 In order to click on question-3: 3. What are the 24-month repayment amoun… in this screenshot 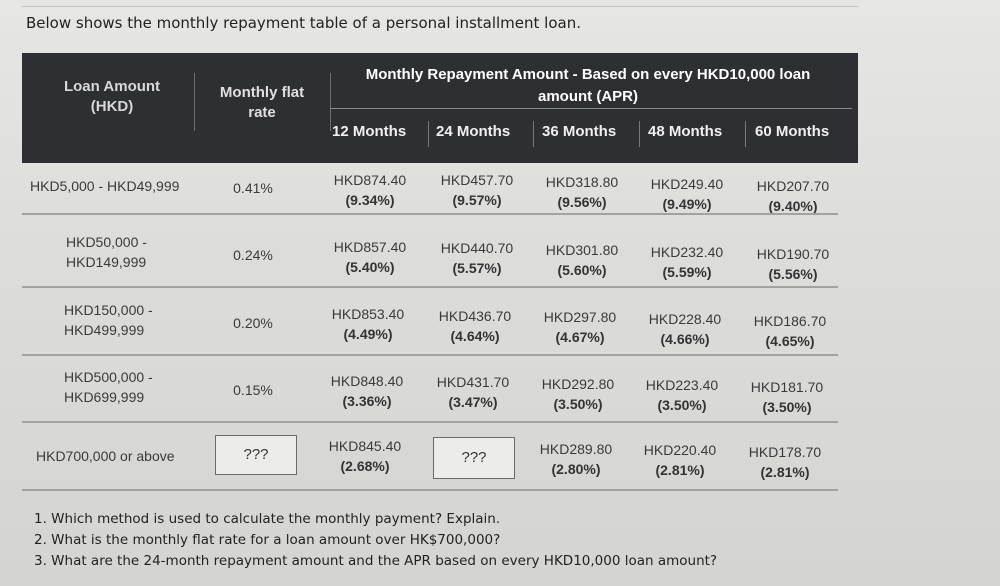, I will do `click(376, 561)`.